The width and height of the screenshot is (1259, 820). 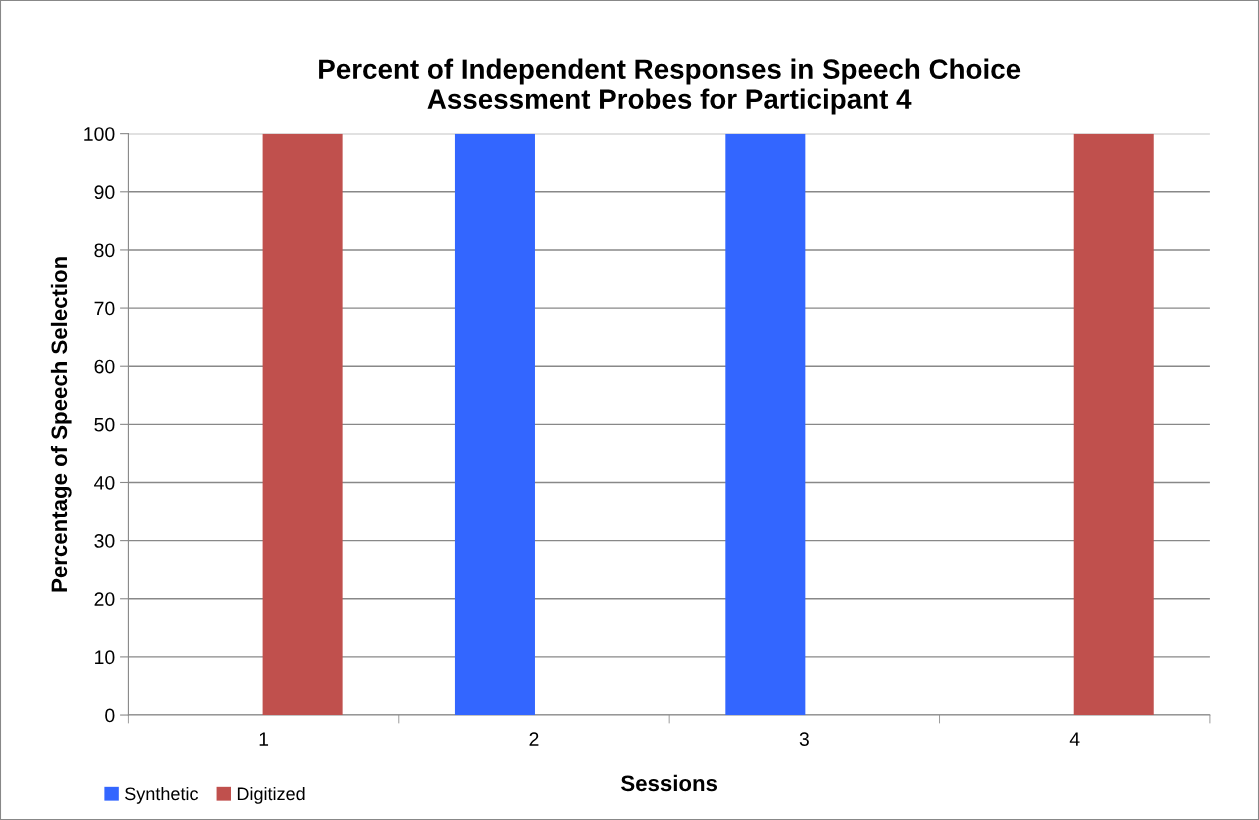 I want to click on x-tick-label: 1, so click(x=264, y=739).